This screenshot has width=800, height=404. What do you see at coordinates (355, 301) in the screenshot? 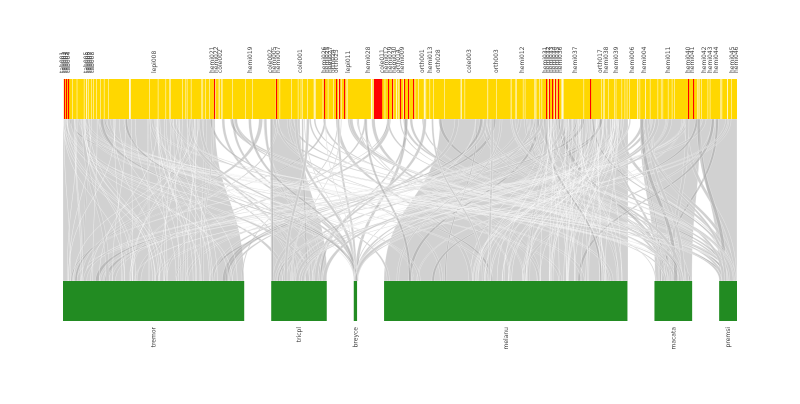
I see `bottom-node-breyce` at bounding box center [355, 301].